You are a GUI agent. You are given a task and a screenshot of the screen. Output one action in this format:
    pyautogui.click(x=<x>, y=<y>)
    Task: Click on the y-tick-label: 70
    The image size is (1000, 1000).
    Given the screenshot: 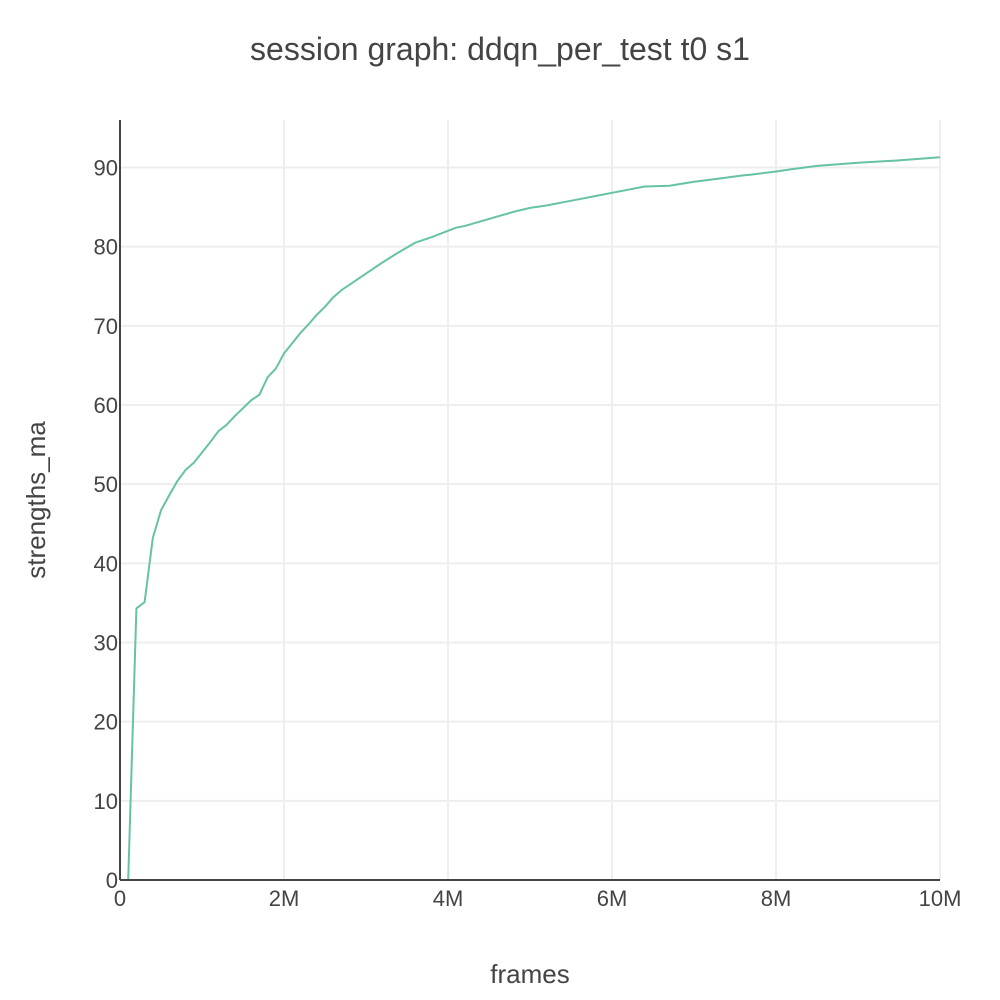 What is the action you would take?
    pyautogui.click(x=106, y=326)
    